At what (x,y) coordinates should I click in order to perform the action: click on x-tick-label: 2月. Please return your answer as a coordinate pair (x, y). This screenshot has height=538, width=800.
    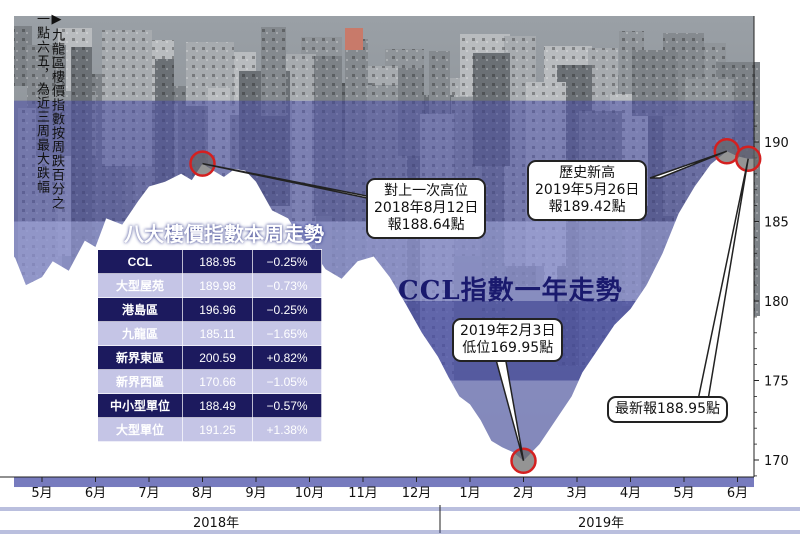
    Looking at the image, I should click on (523, 493).